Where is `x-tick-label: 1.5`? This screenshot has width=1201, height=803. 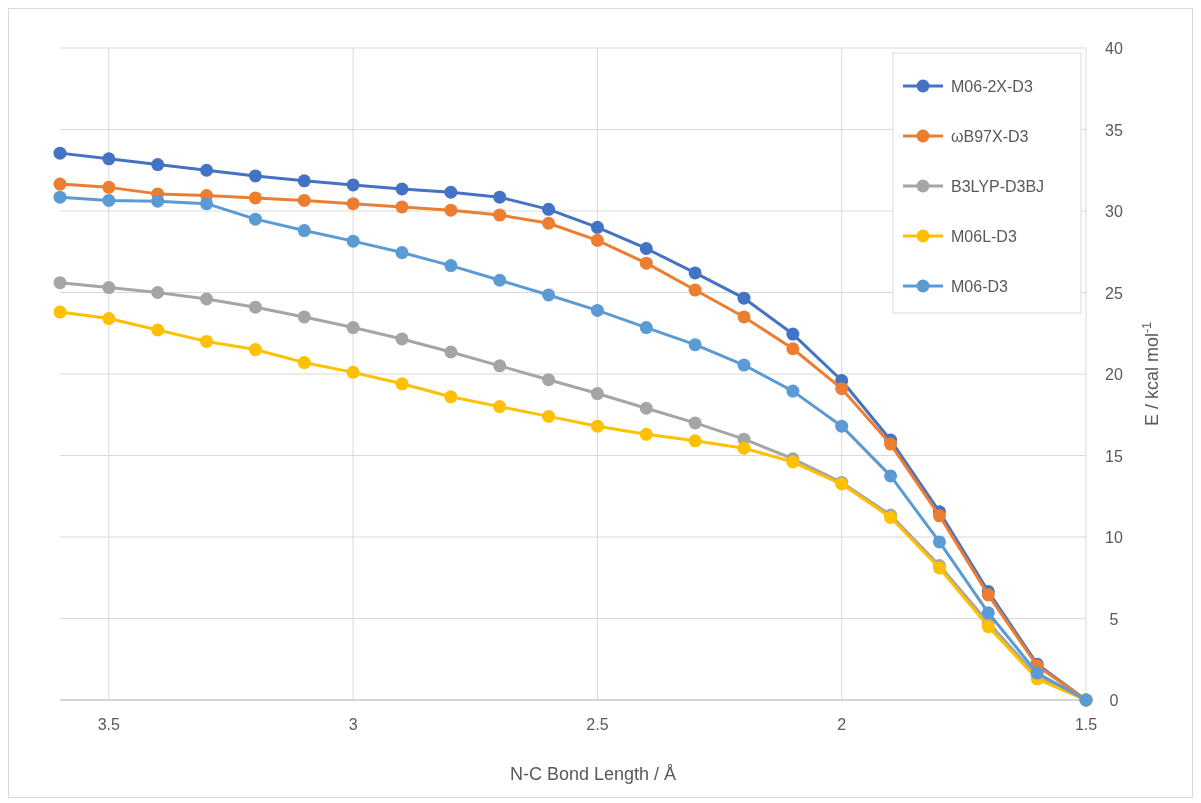
x-tick-label: 1.5 is located at coordinates (1086, 724).